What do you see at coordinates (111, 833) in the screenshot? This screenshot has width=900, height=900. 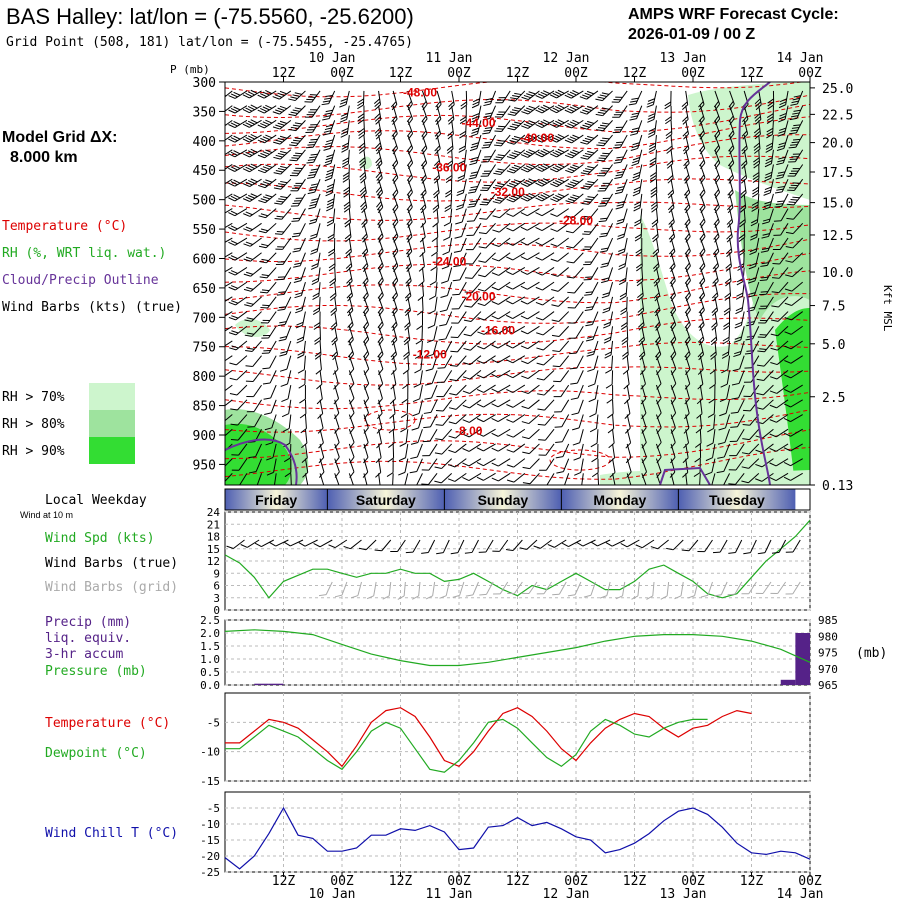 I see `wind-chill-label: Wind Chill T (°C)` at bounding box center [111, 833].